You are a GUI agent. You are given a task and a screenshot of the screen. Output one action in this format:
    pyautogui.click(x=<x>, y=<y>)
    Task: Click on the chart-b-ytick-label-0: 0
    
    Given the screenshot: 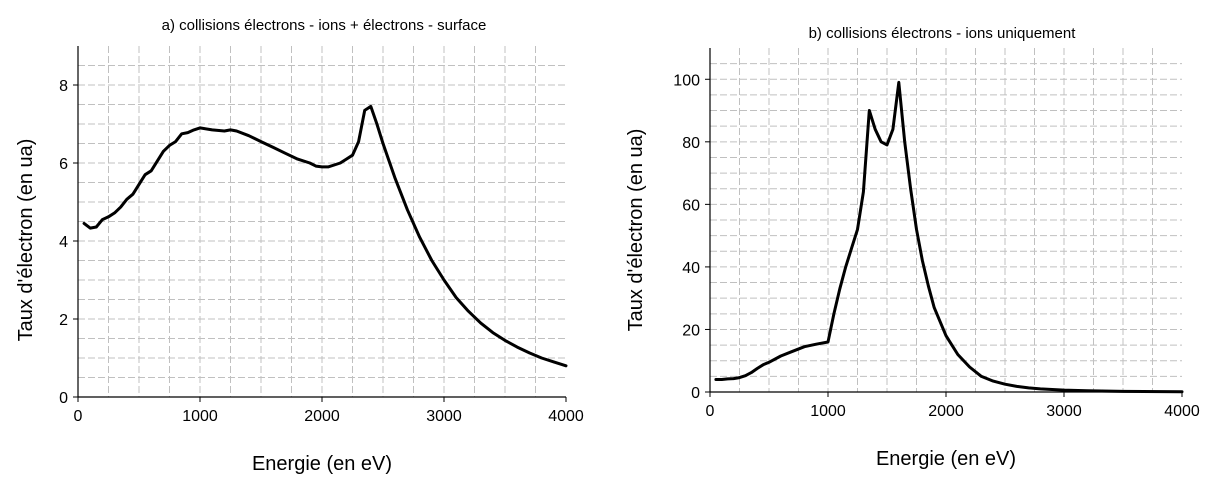 What is the action you would take?
    pyautogui.click(x=695, y=393)
    